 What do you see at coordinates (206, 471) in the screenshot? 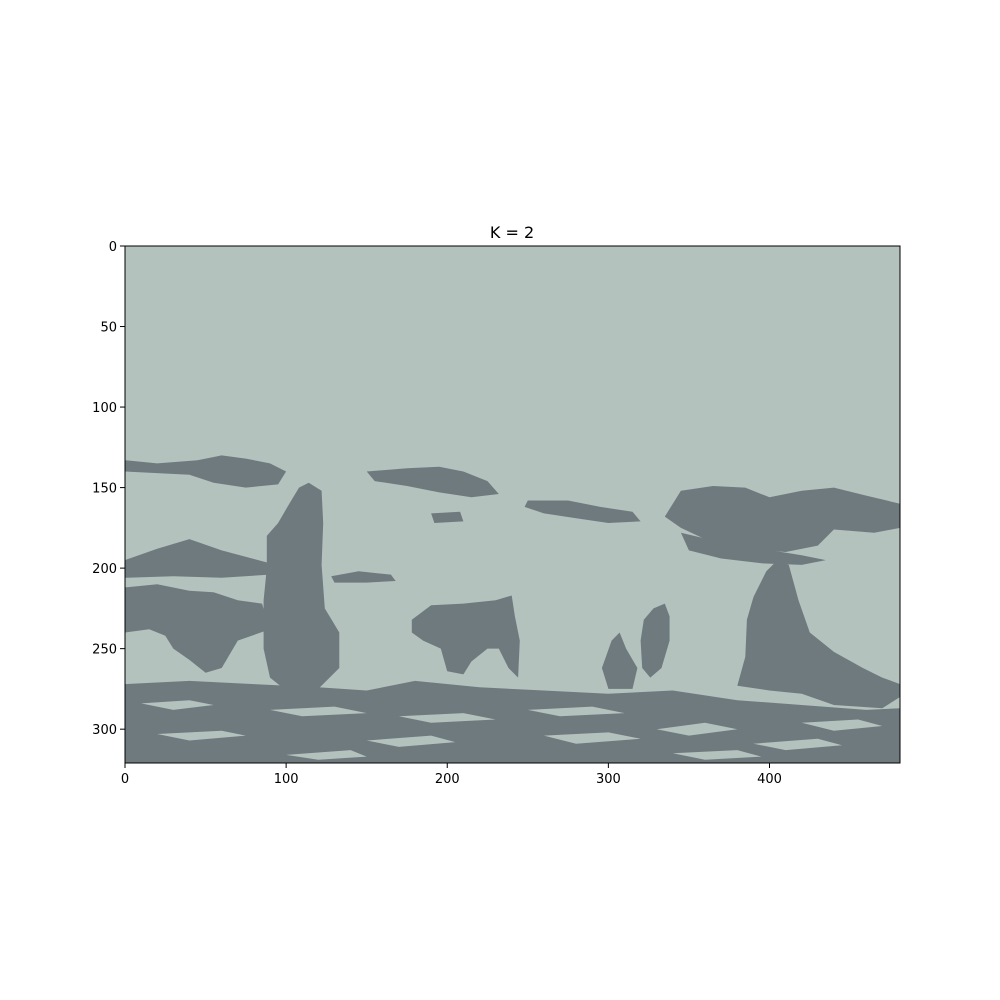
I see `cluster-dark-region-left-clouds` at bounding box center [206, 471].